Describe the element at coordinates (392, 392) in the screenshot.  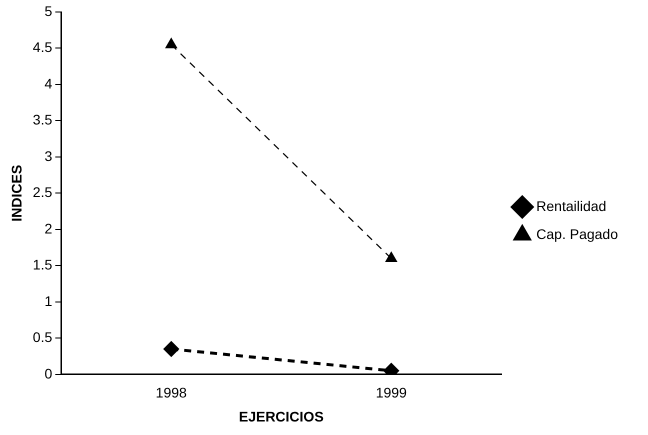
I see `x-tick-label: 1999` at that location.